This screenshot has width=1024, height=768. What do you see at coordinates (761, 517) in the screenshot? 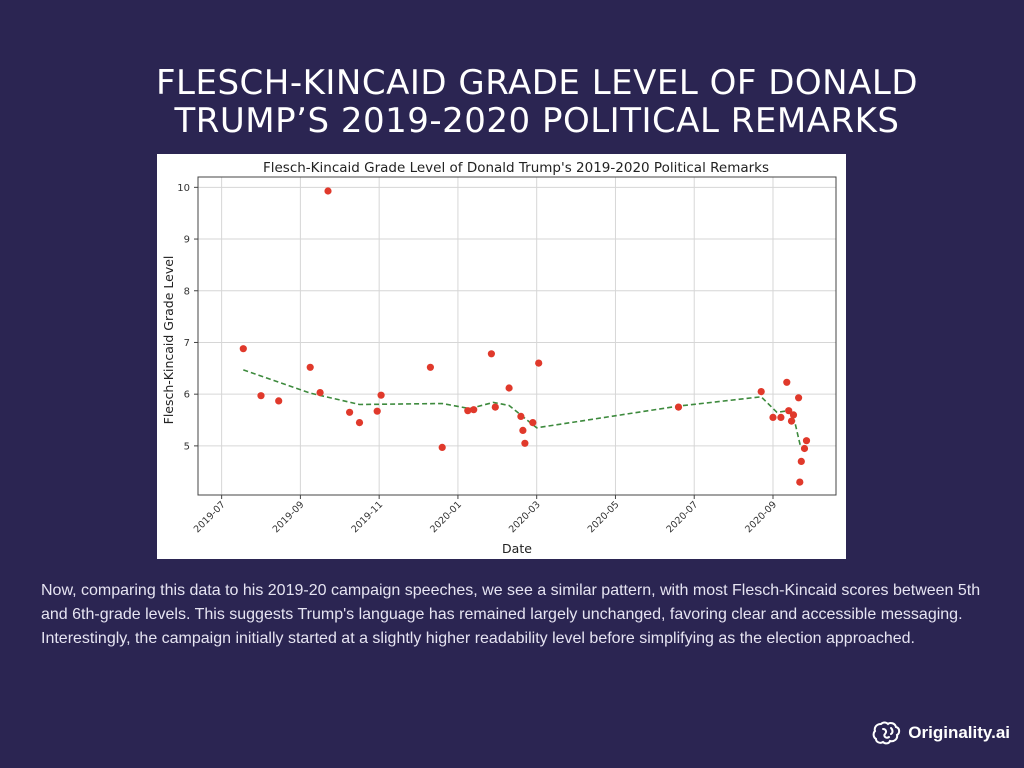
I see `x-tick-label: 2020-09` at bounding box center [761, 517].